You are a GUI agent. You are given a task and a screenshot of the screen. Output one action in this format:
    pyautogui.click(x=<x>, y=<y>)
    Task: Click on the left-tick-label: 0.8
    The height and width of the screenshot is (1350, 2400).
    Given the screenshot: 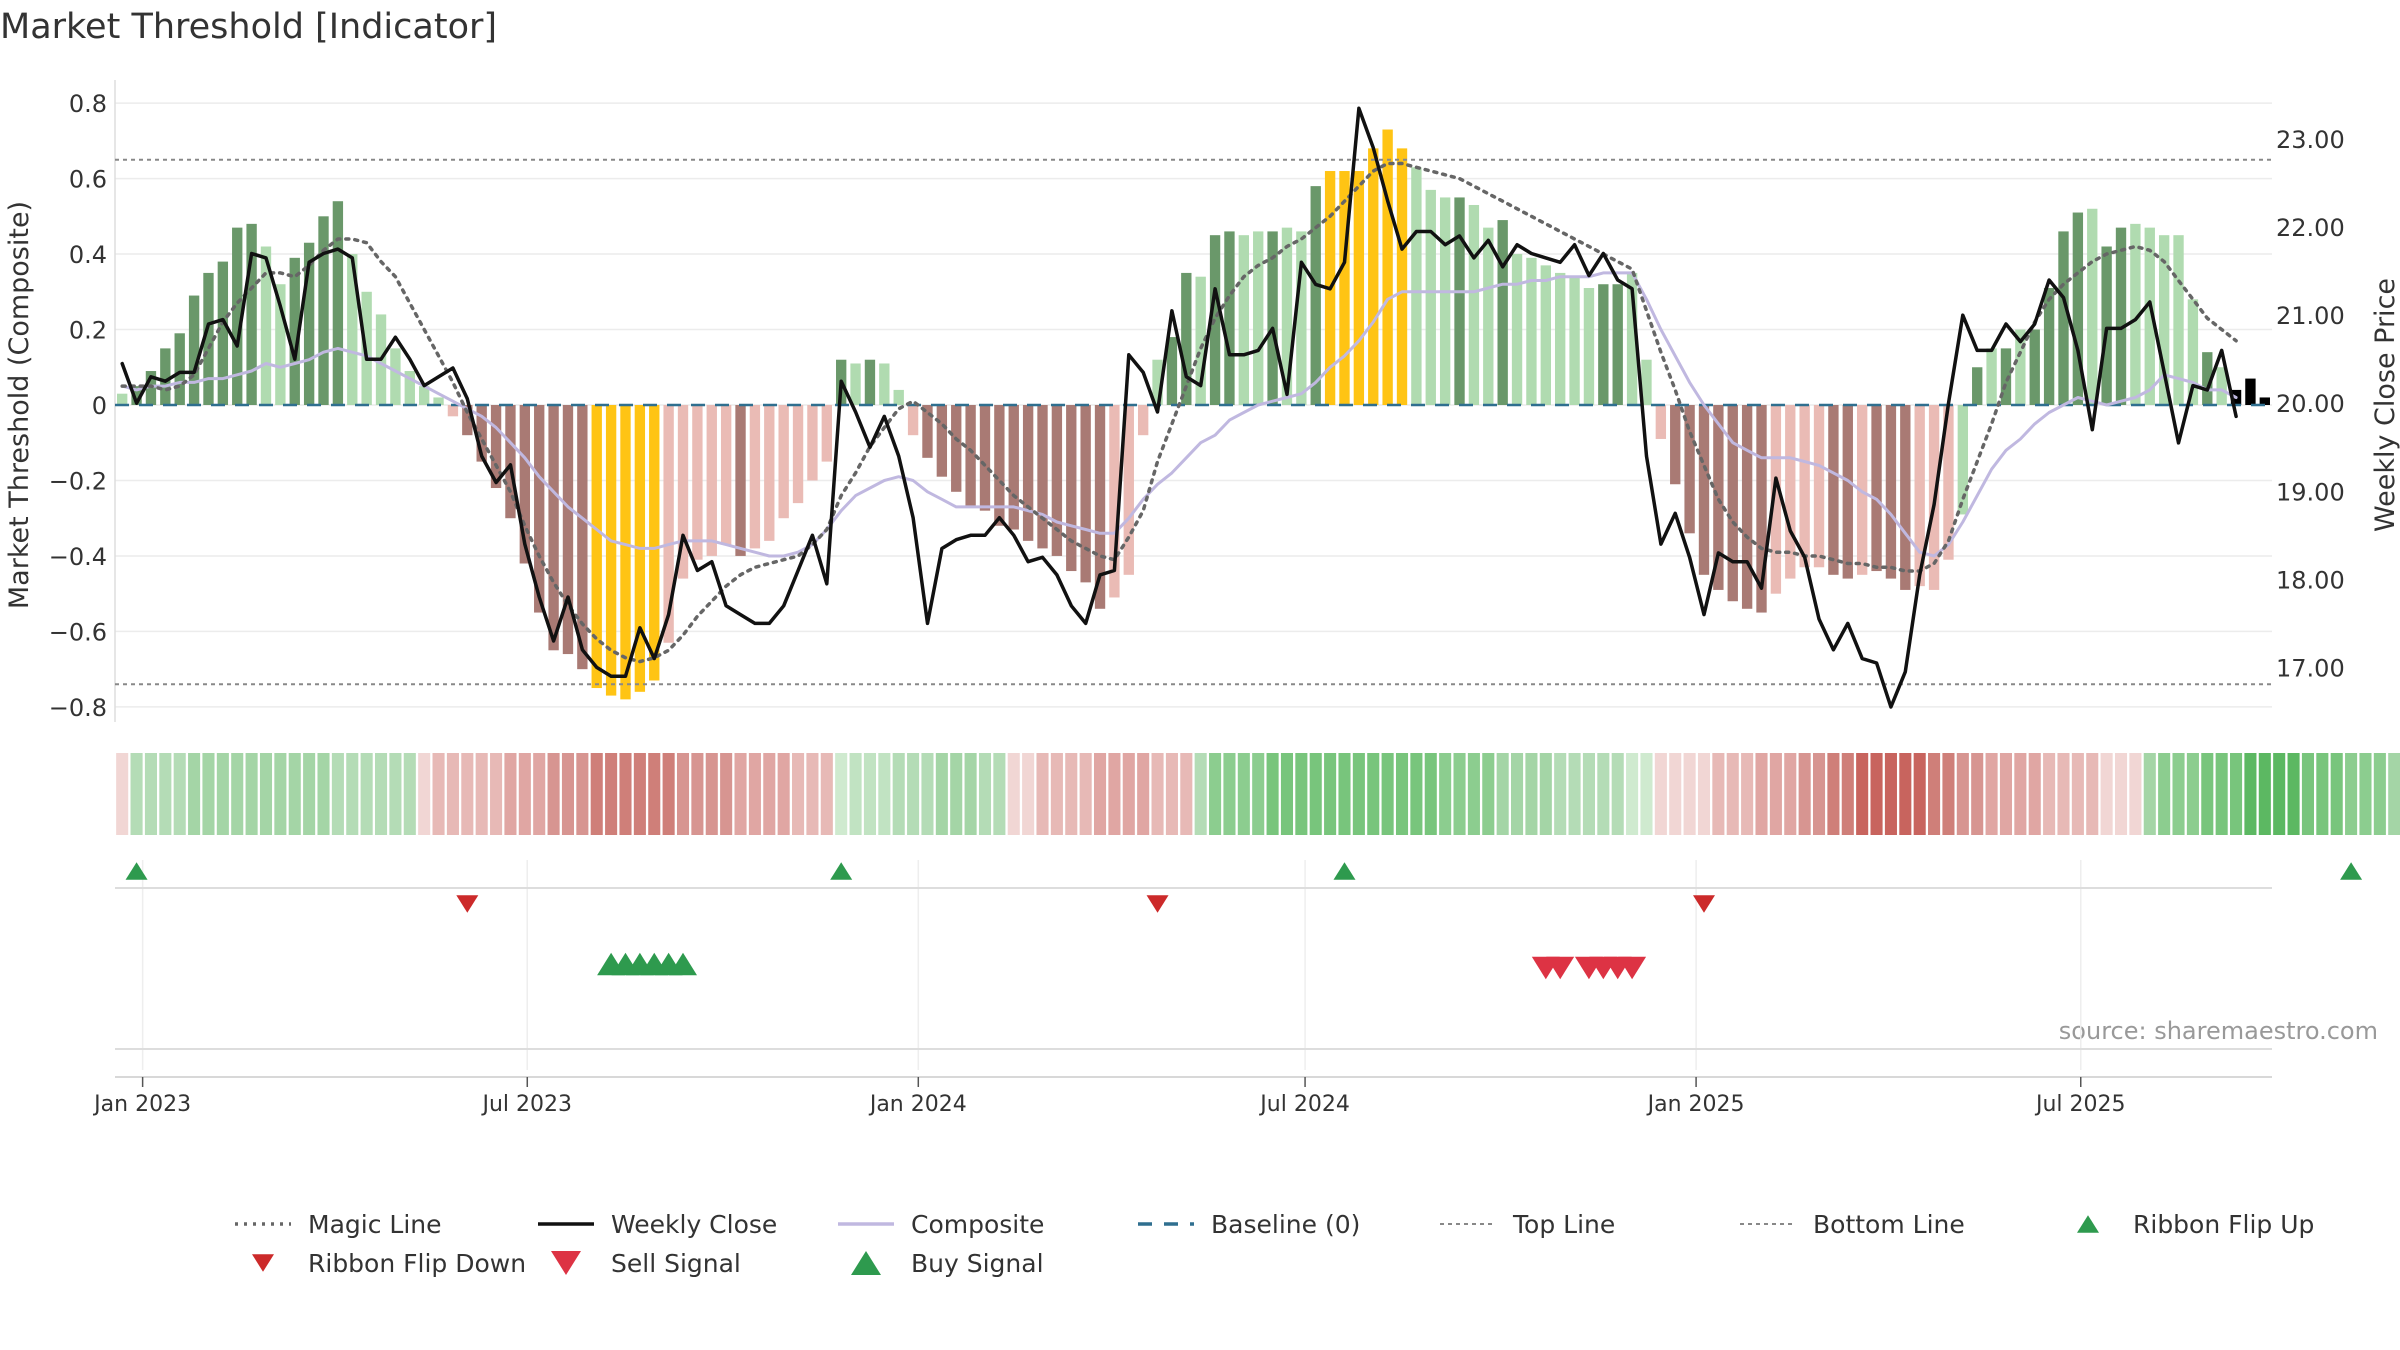 What is the action you would take?
    pyautogui.click(x=88, y=104)
    